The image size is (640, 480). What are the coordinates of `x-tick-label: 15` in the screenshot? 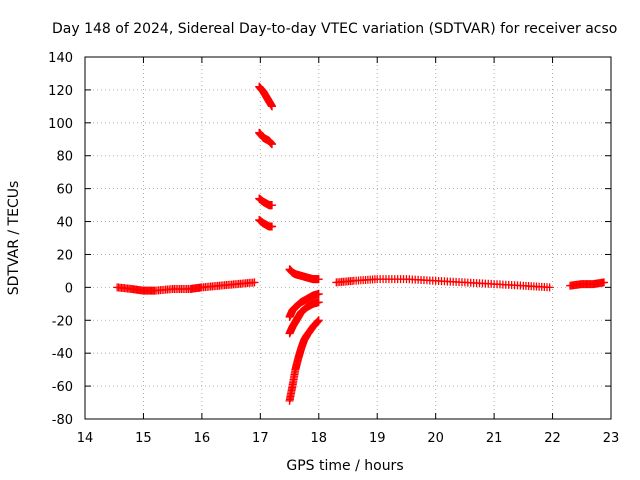 It's located at (143, 438).